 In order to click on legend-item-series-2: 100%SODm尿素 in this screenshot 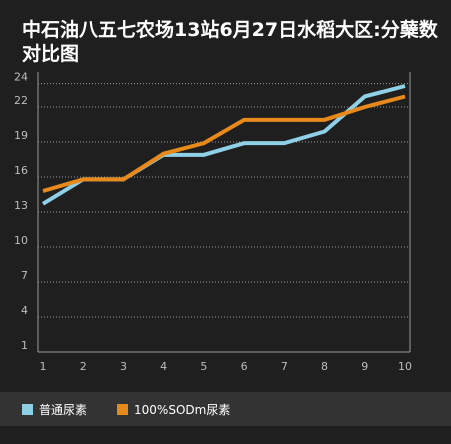, I will do `click(173, 409)`.